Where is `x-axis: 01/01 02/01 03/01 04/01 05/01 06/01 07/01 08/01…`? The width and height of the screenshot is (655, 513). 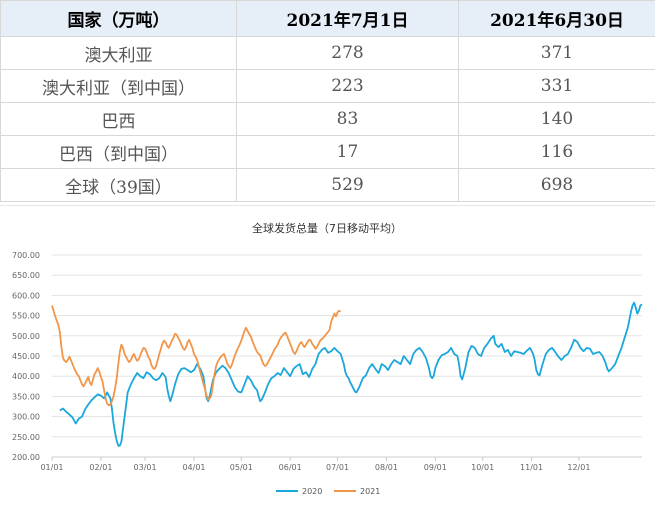
x-axis: 01/01 02/01 03/01 04/01 05/01 06/01 07/01 08/01… is located at coordinates (315, 464).